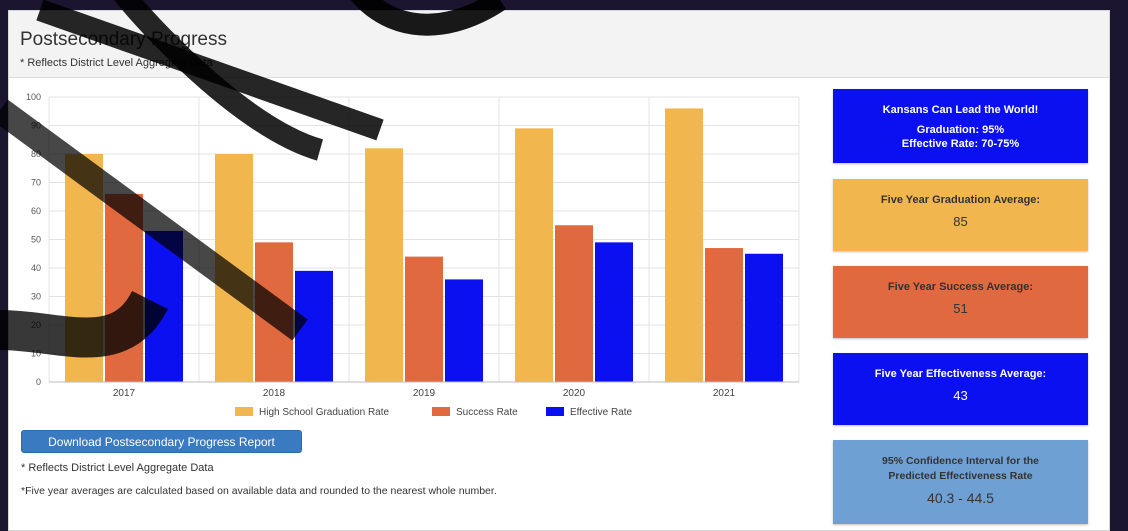  I want to click on success-average-box: Five Year Success Average: 51, so click(960, 302).